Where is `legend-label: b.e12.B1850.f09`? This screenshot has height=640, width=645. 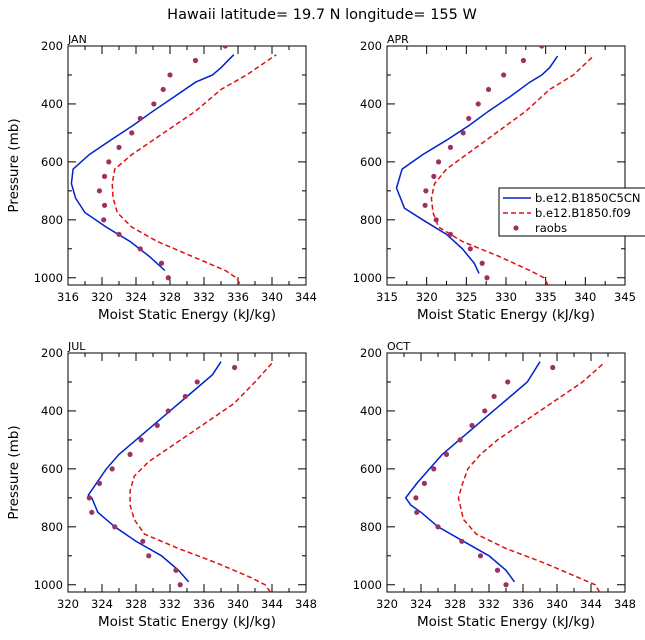 legend-label: b.e12.B1850.f09 is located at coordinates (583, 213).